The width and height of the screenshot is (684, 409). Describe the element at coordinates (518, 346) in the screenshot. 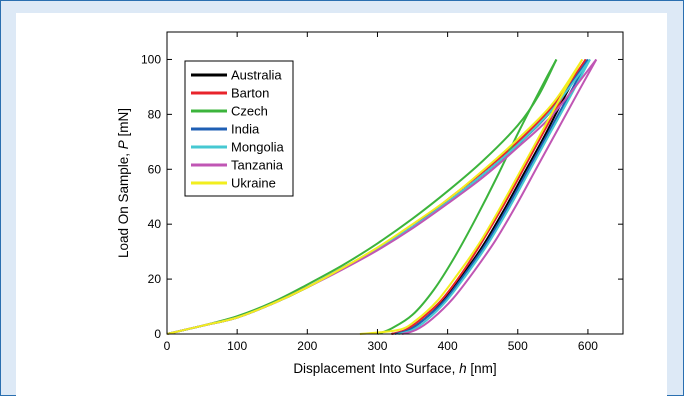

I see `x-tick-label: 500` at that location.